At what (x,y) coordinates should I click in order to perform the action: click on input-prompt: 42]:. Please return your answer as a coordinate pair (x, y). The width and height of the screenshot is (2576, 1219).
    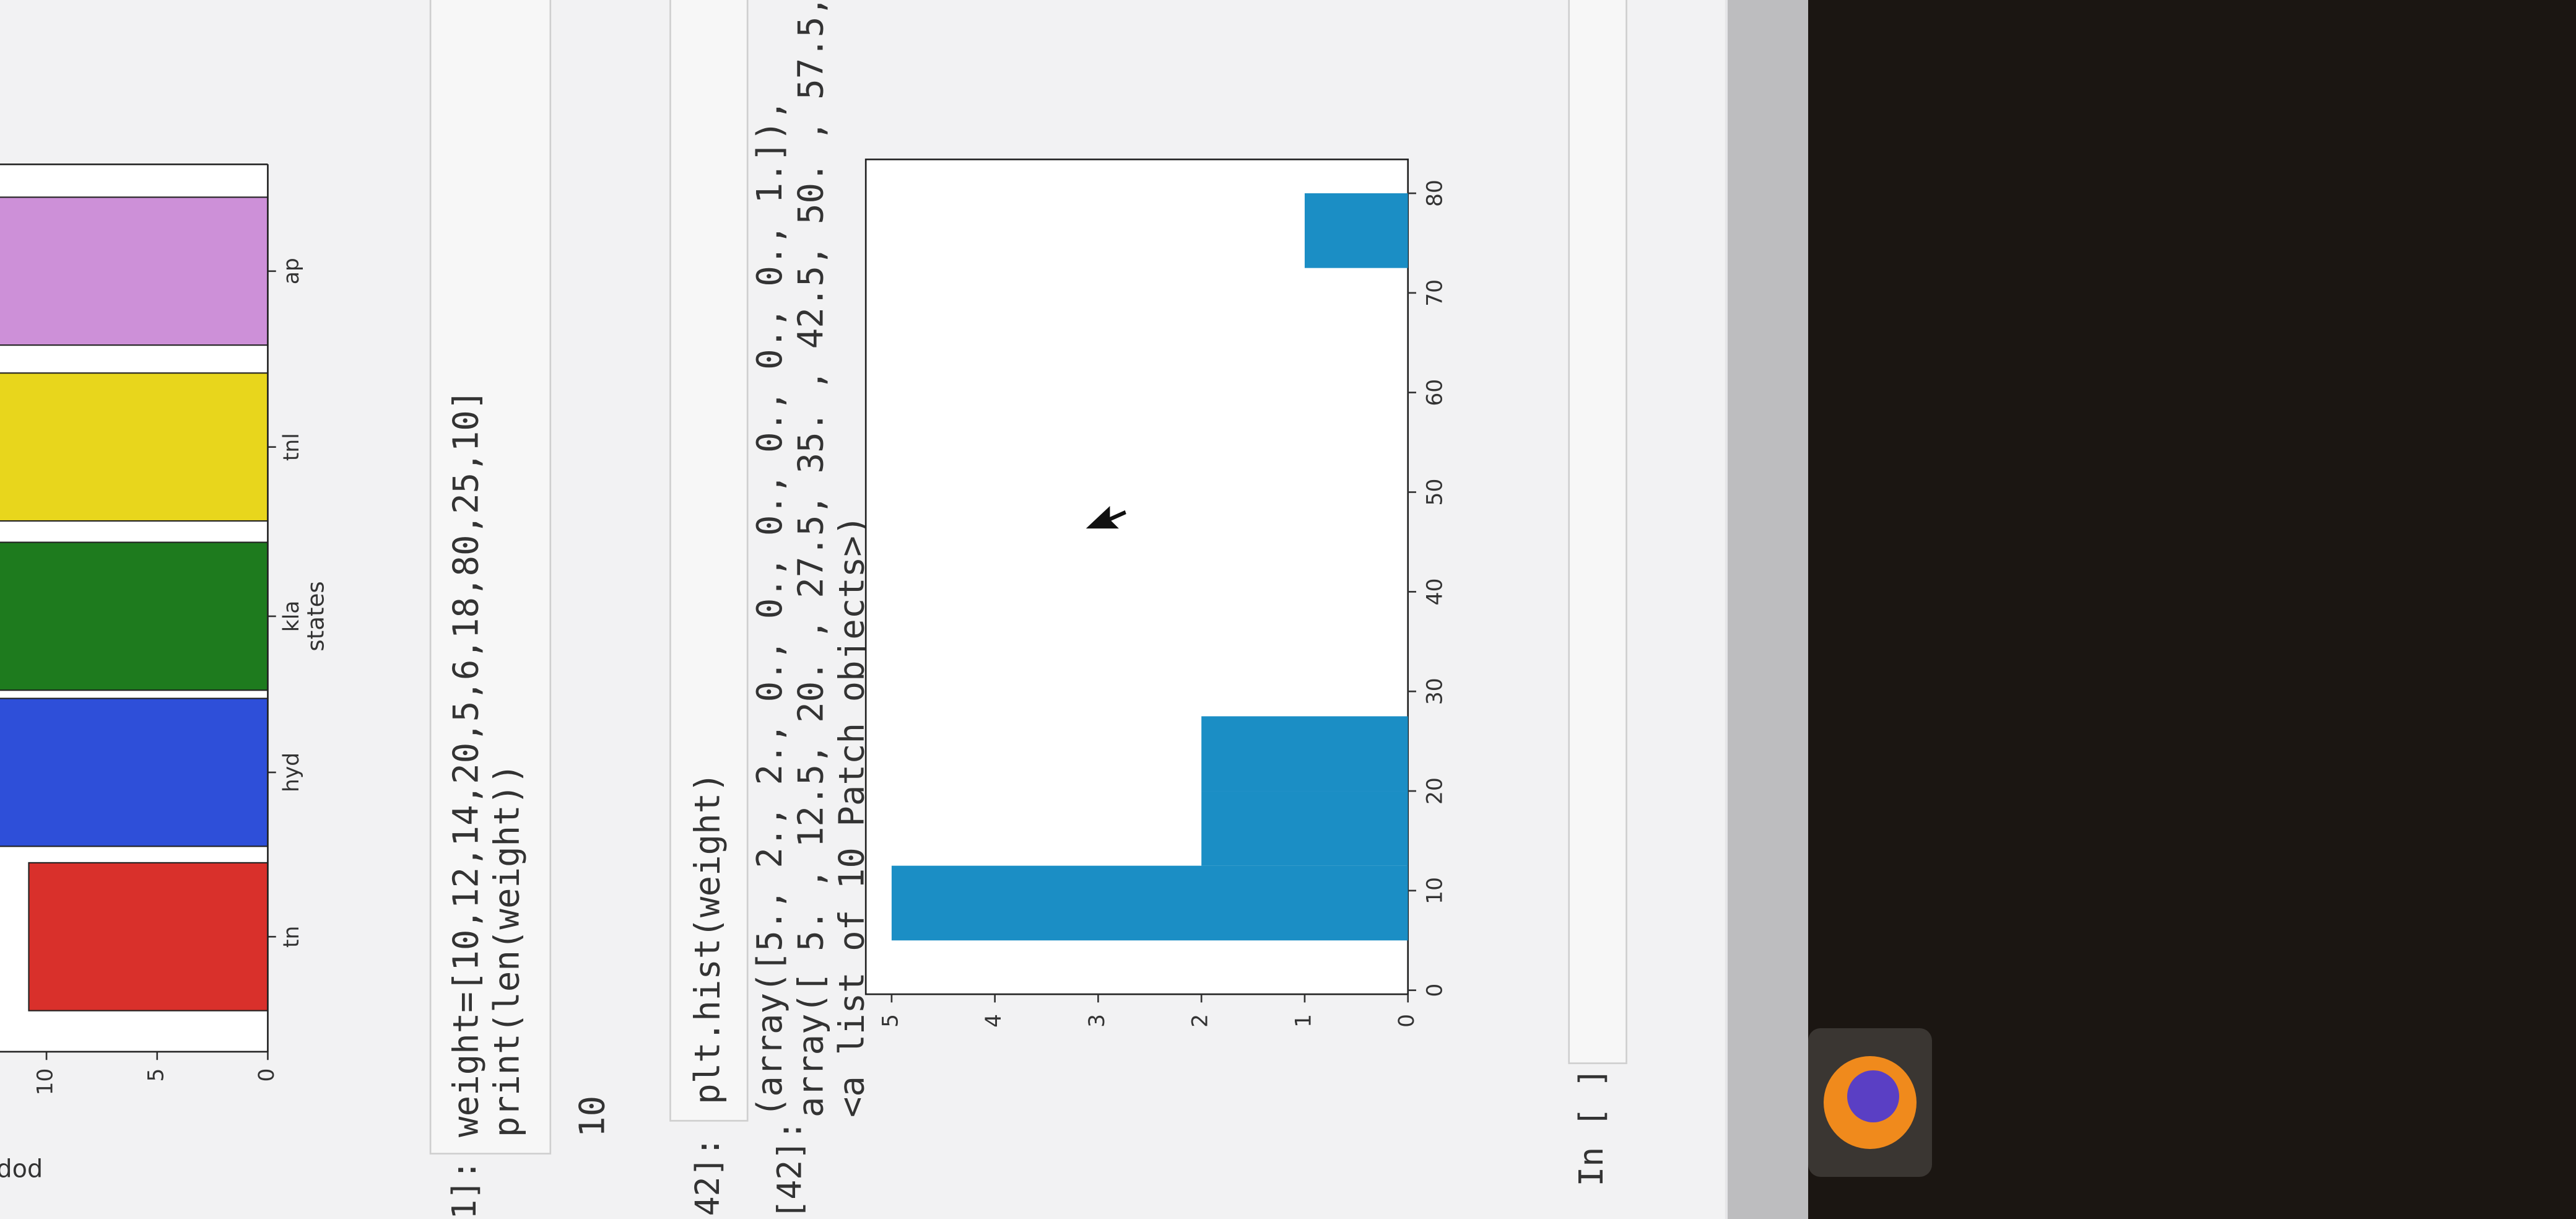
    Looking at the image, I should click on (708, 1177).